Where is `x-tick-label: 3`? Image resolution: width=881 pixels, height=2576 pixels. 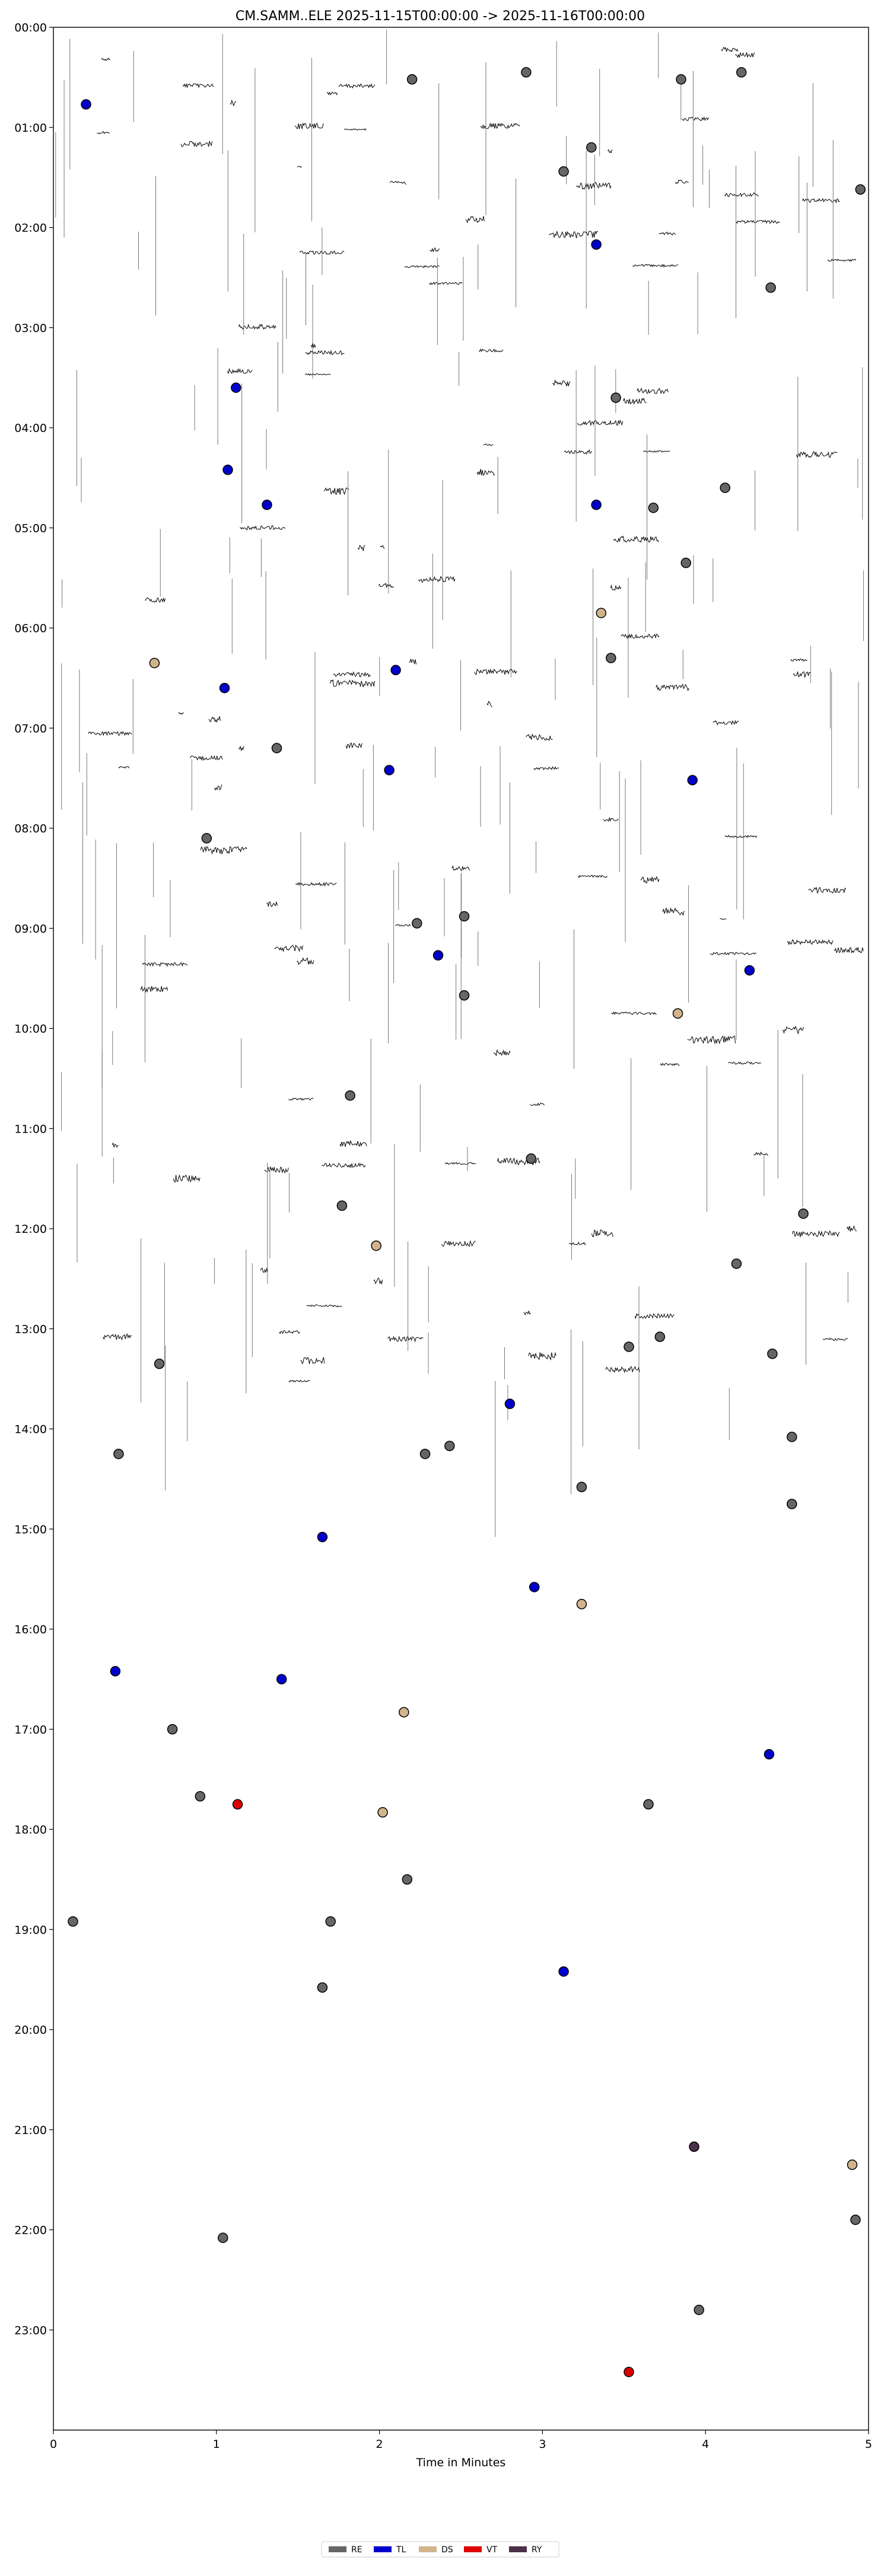
x-tick-label: 3 is located at coordinates (542, 2444).